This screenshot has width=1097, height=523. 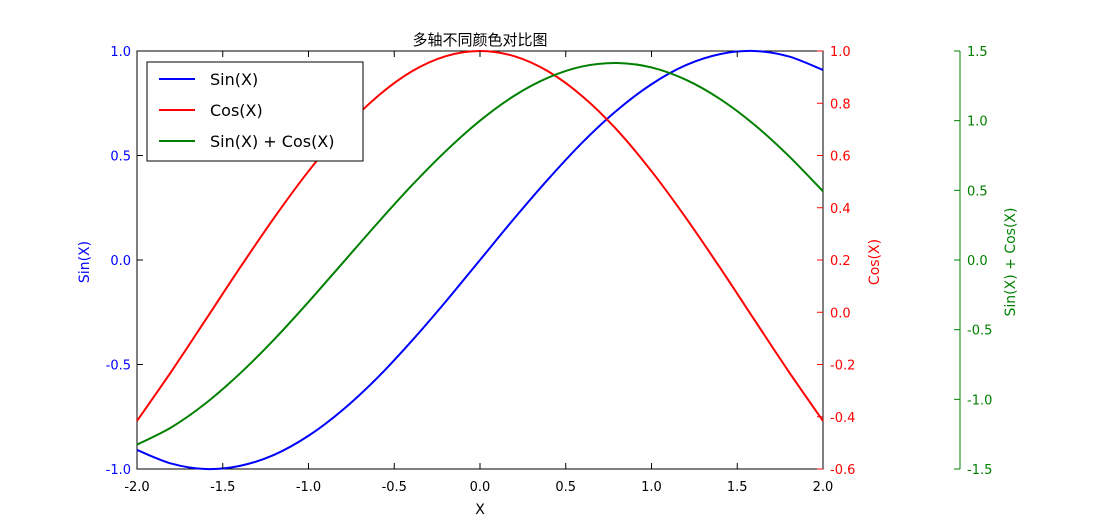 I want to click on left-y-axis: -1.0 -0.5 0.0 0.5 1.0, so click(x=124, y=261).